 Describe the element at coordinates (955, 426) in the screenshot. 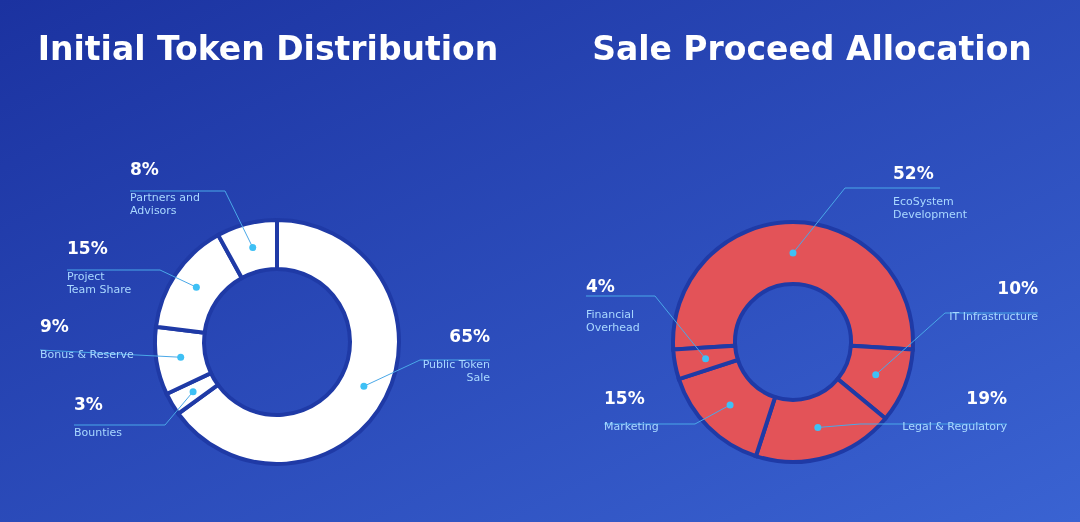

I see `slice-label: Legal & Regulatory` at that location.